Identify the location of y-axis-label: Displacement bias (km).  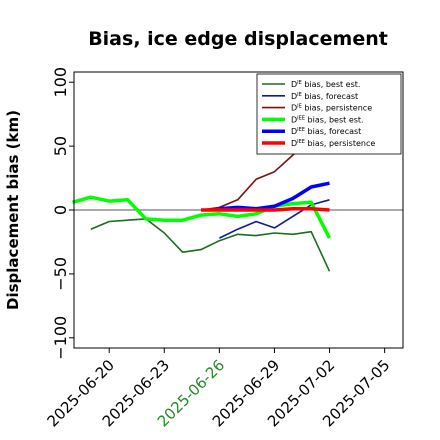
(13, 210).